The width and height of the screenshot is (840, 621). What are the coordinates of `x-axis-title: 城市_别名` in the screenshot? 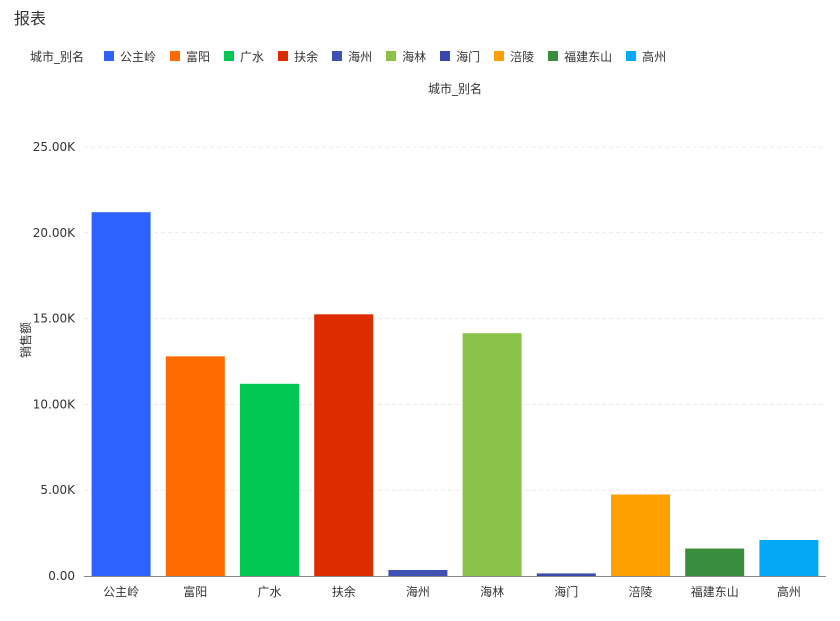 It's located at (454, 89).